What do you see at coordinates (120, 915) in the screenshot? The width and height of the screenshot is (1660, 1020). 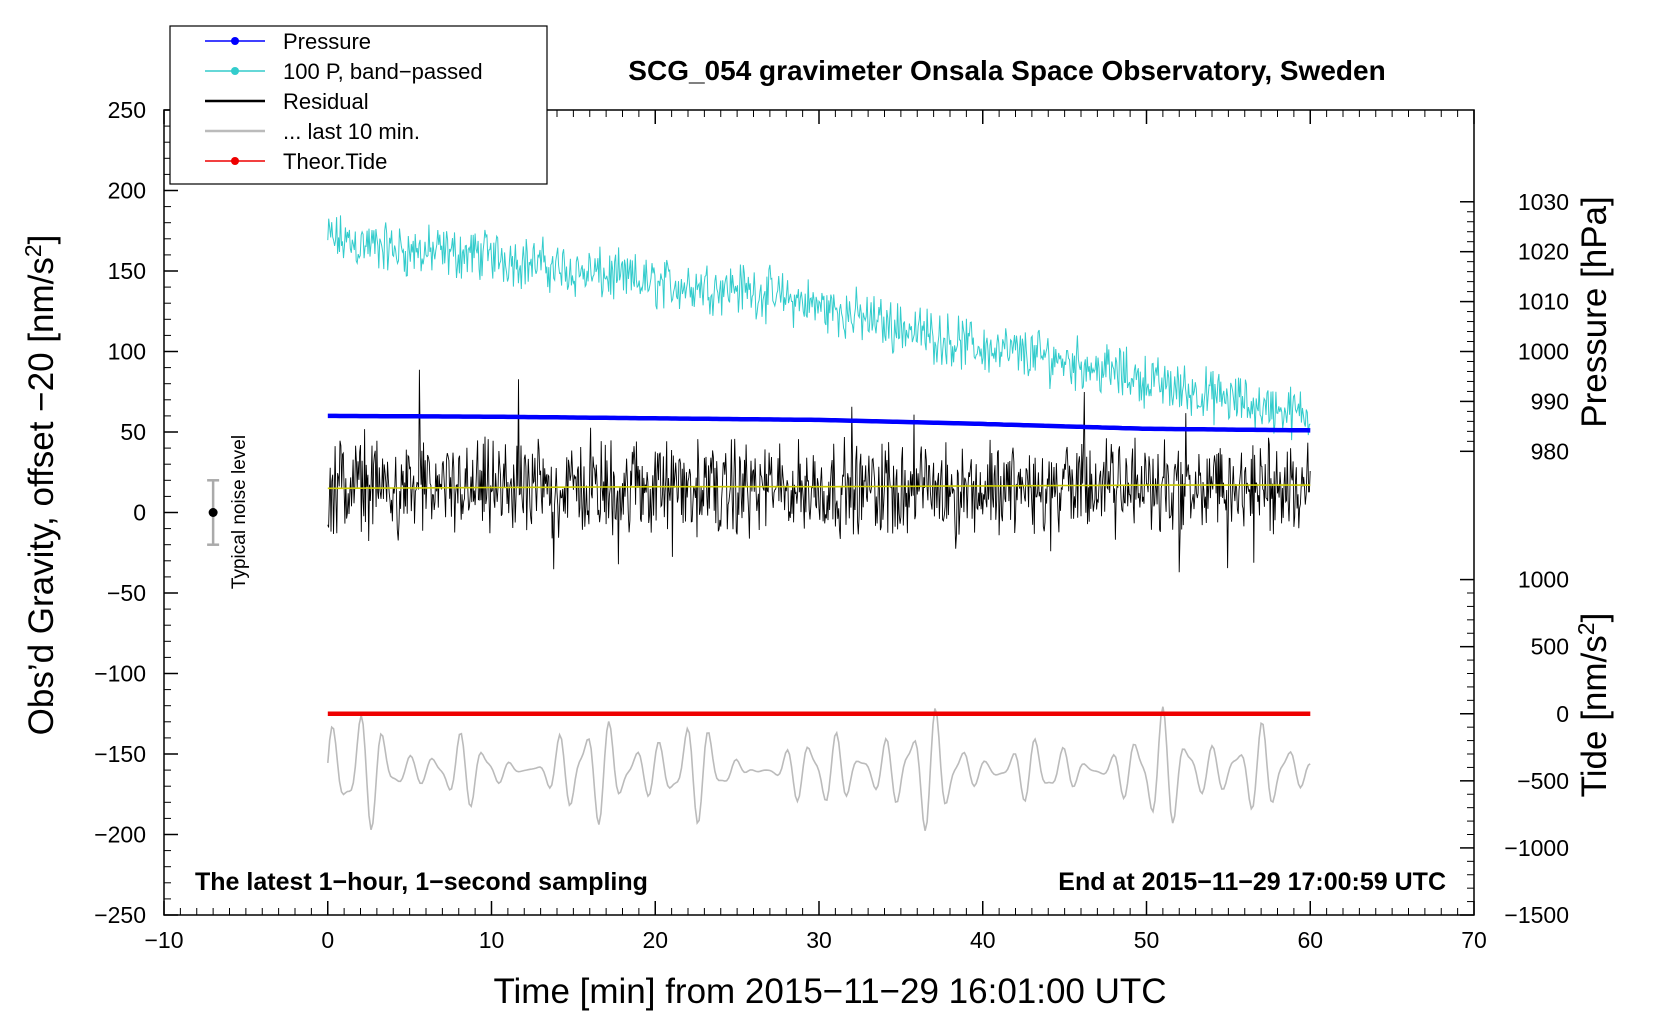 I see `y-tick-label: −250` at bounding box center [120, 915].